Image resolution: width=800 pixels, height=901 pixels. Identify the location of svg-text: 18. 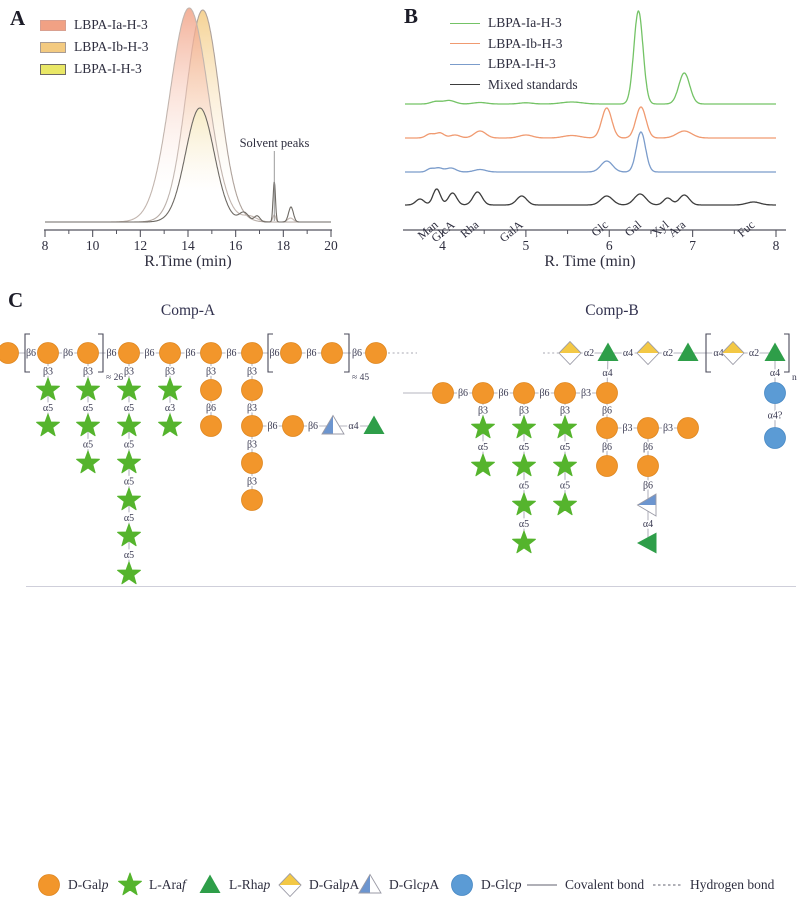
(284, 245).